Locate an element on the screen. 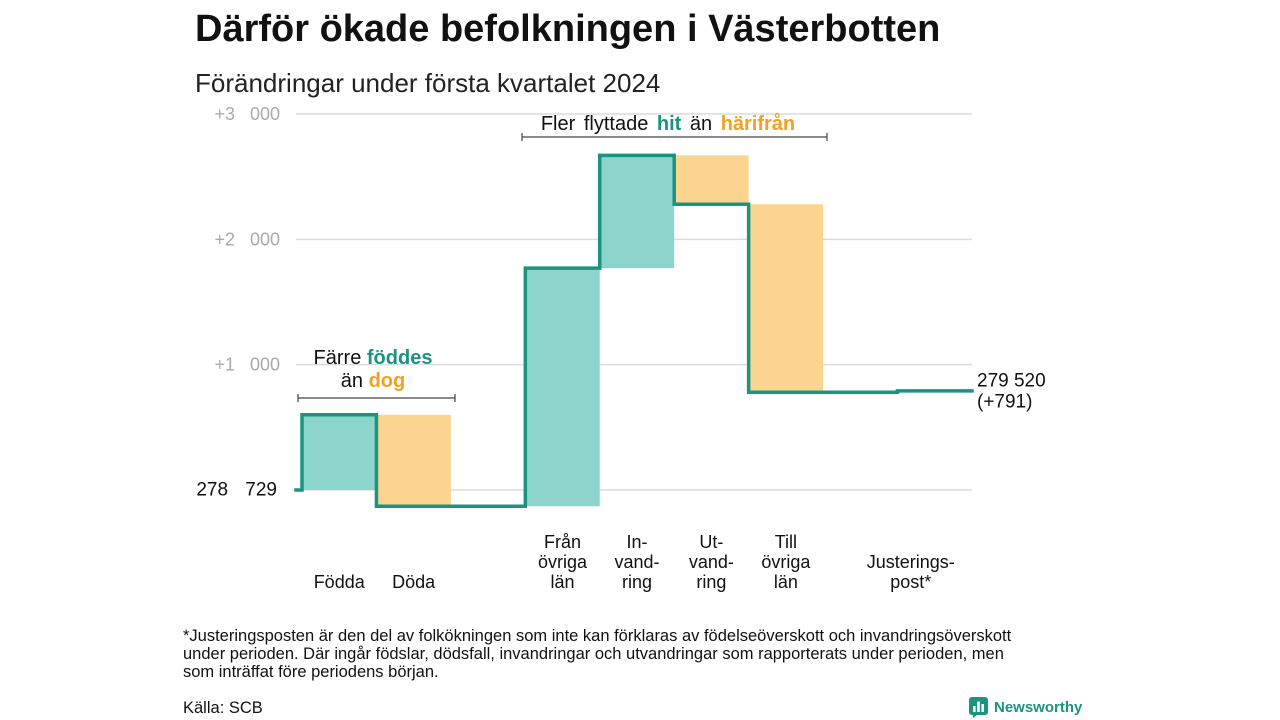 The height and width of the screenshot is (720, 1280). annotation-highlight-decrease: dog is located at coordinates (387, 381).